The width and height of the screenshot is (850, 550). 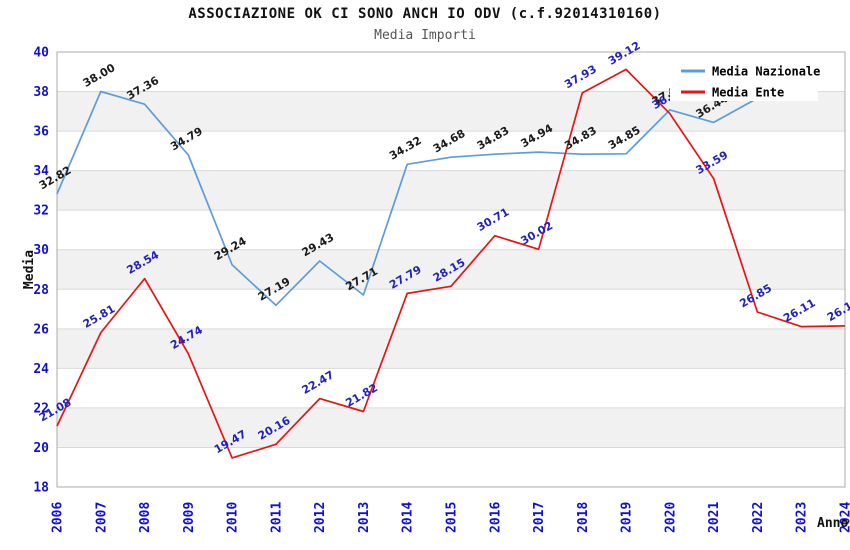 I want to click on x-tick-label: 2024, so click(x=844, y=517).